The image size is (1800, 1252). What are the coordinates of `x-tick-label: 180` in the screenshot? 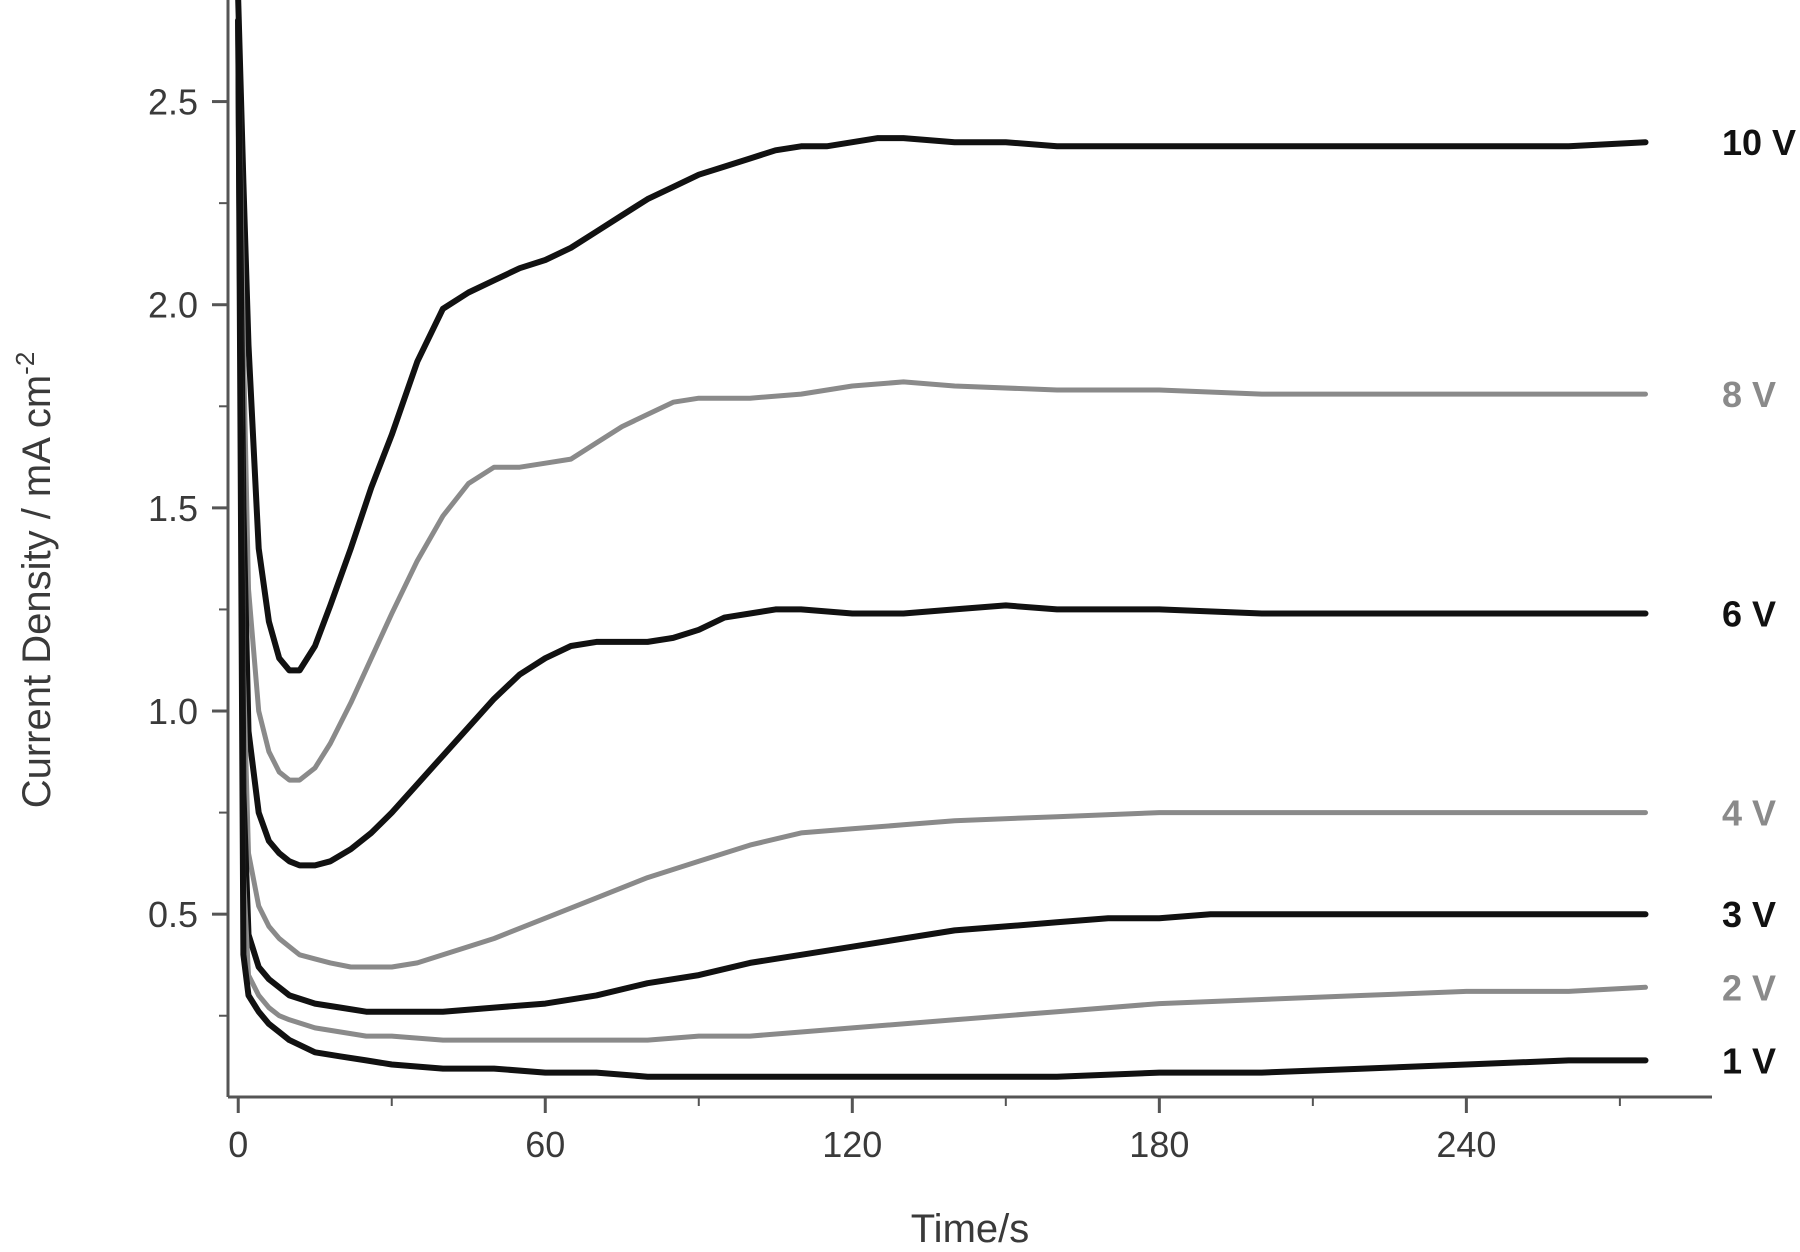 It's located at (1159, 1144).